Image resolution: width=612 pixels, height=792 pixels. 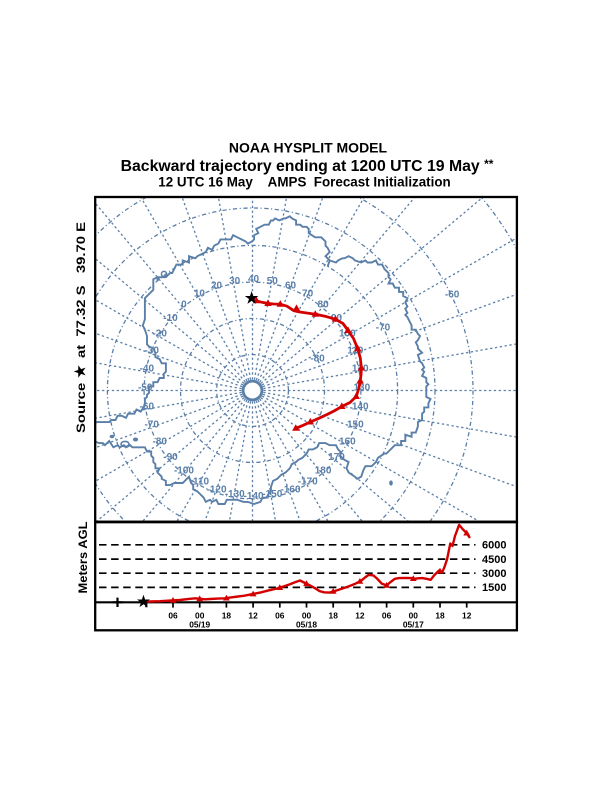 What do you see at coordinates (324, 305) in the screenshot?
I see `svg-text: 80` at bounding box center [324, 305].